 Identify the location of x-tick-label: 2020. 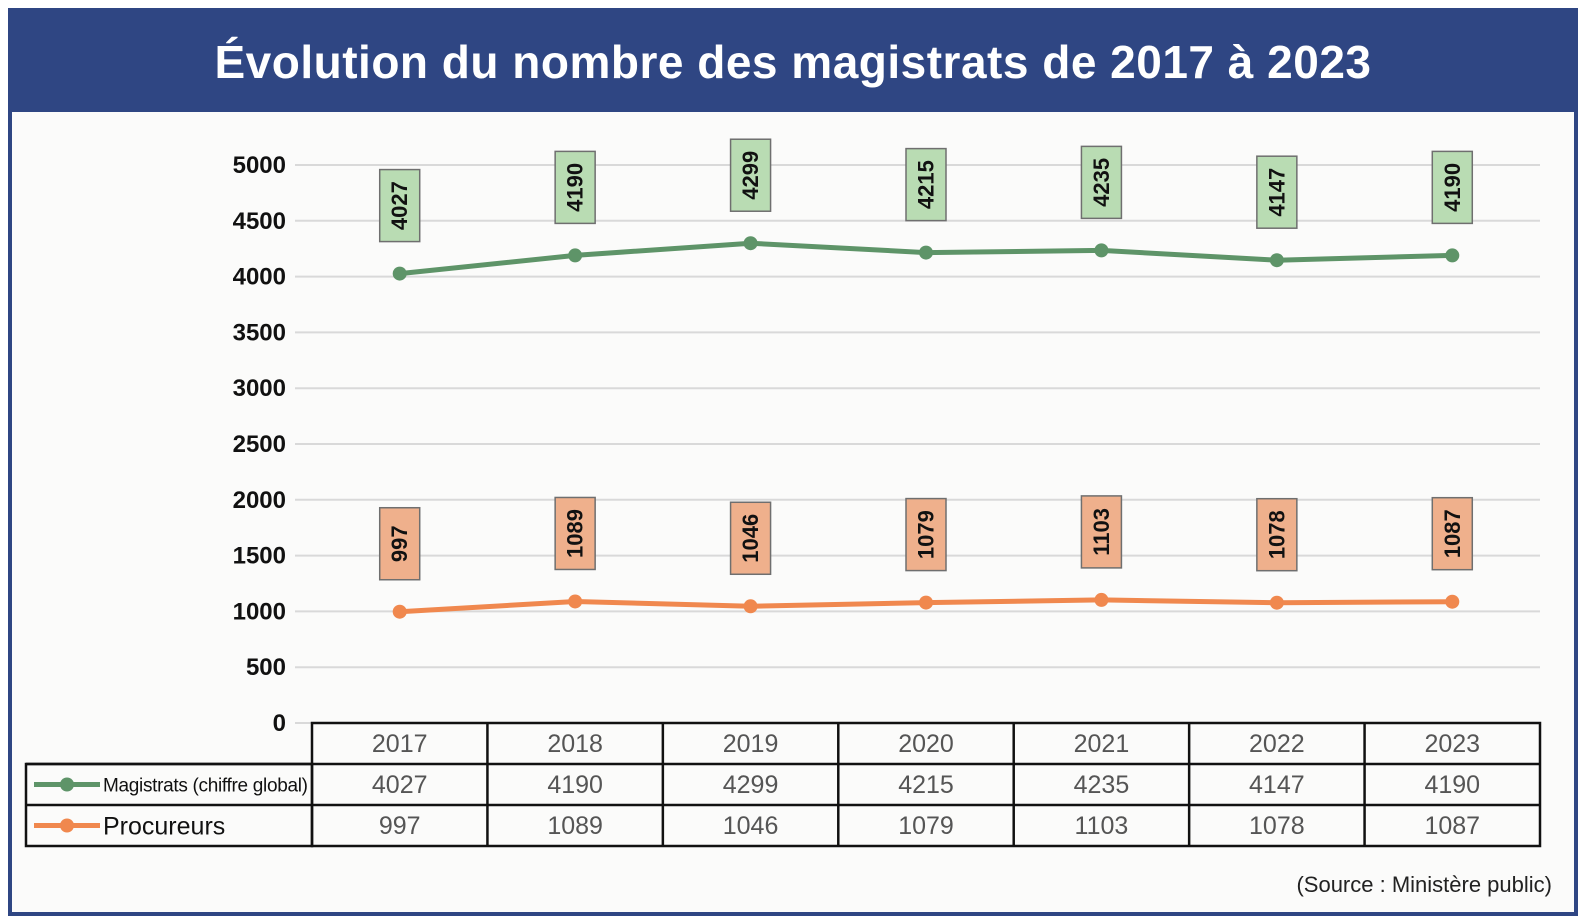
(926, 744).